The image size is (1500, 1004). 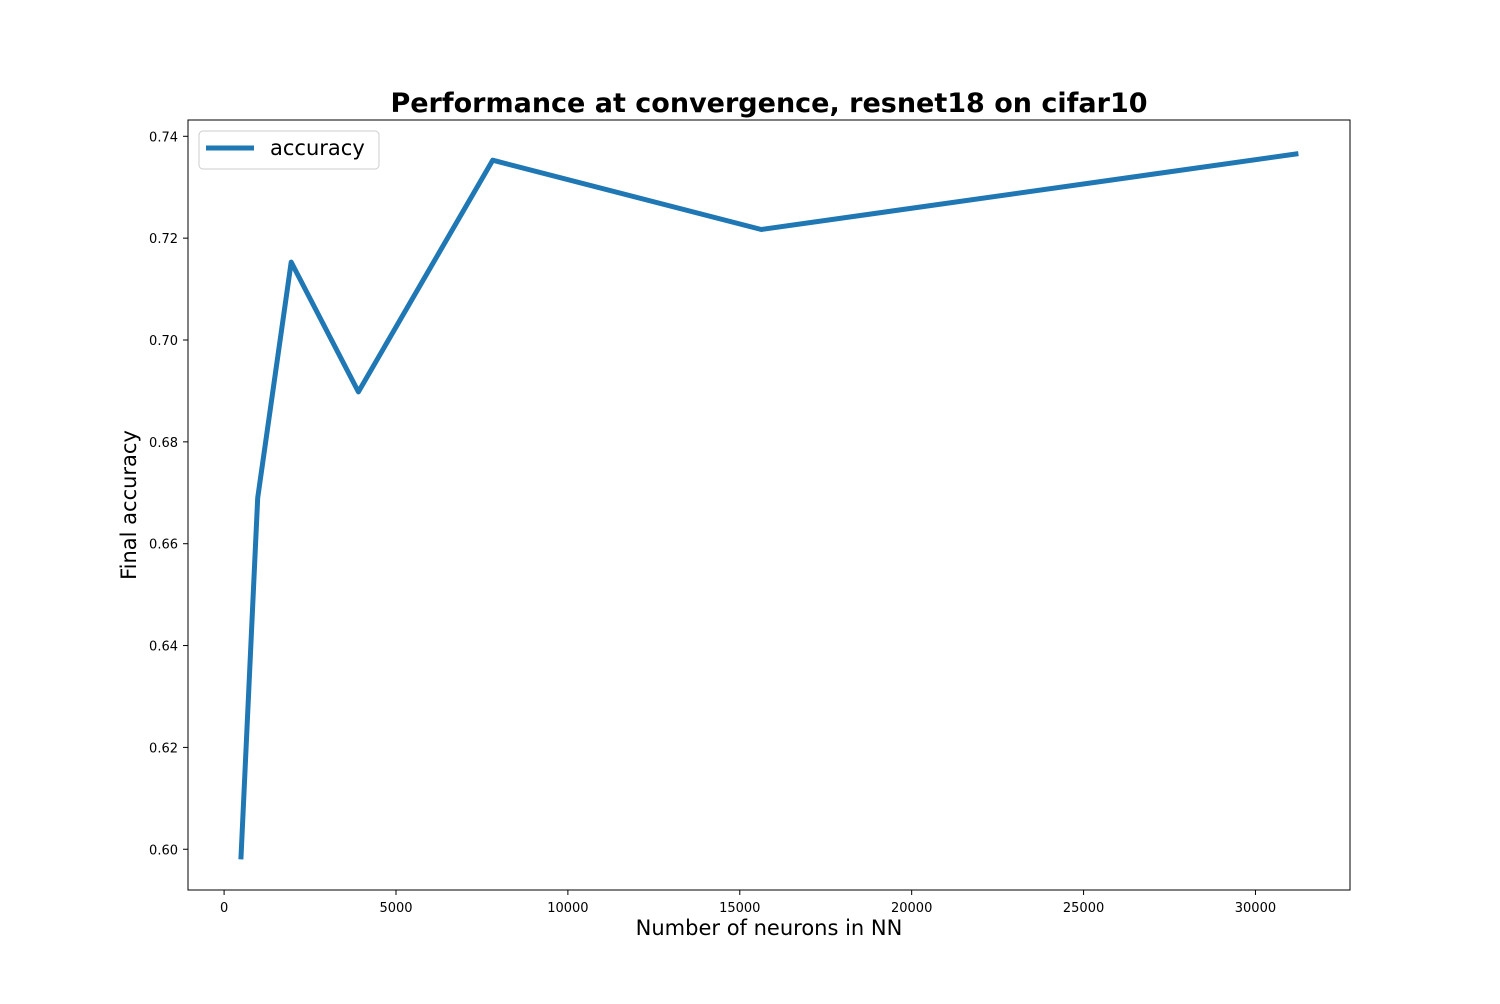 I want to click on y-tick-label: 0.68, so click(x=163, y=443).